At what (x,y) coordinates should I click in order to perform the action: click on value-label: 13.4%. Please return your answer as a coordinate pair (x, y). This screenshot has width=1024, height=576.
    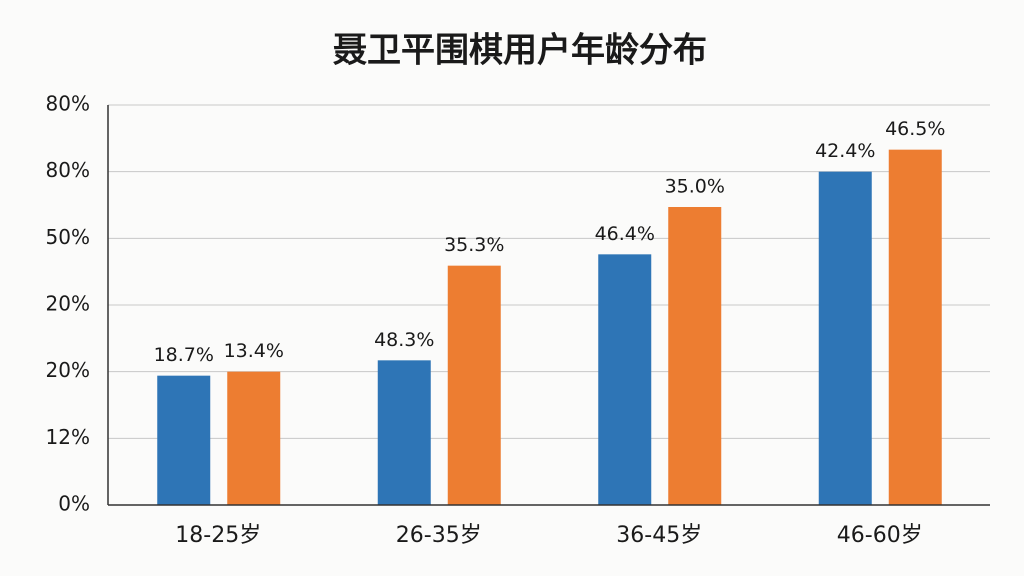
    Looking at the image, I should click on (254, 351).